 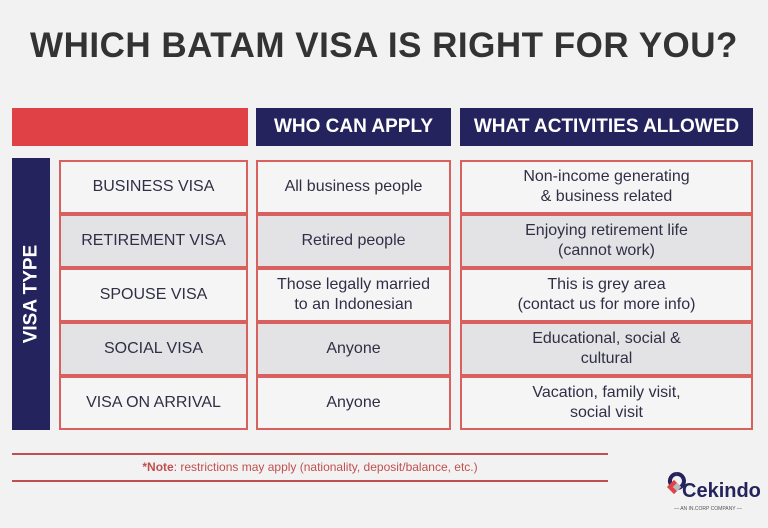 I want to click on activities-cell-text: Vacation, family visit, social visit, so click(x=606, y=402).